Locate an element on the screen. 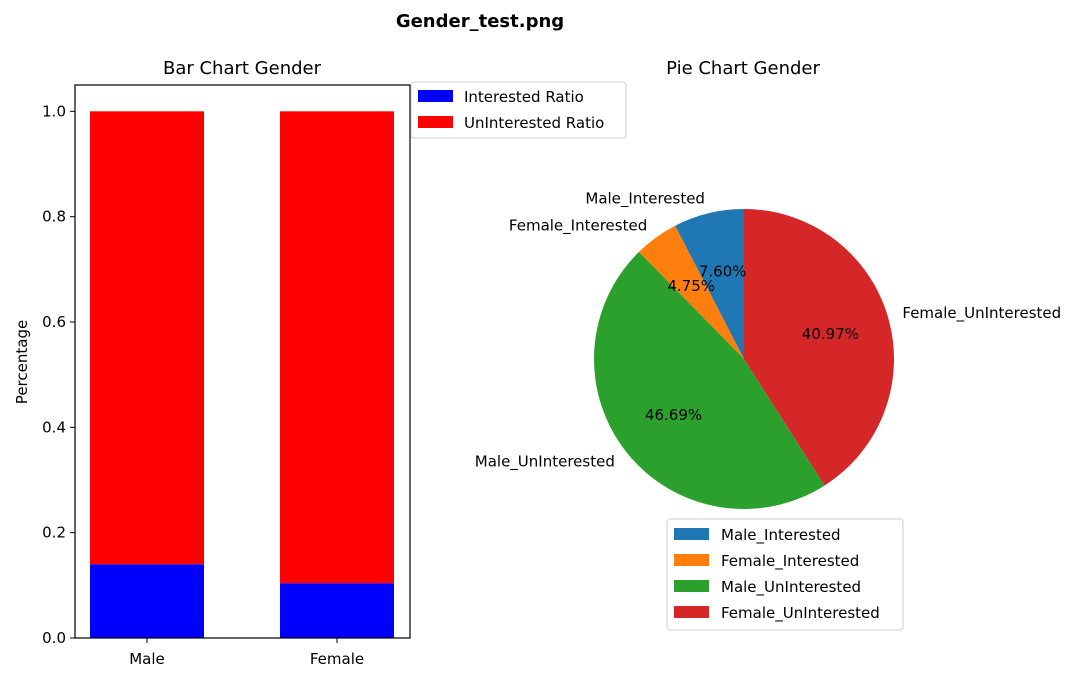 The width and height of the screenshot is (1089, 680). legend-label: Interested Ratio is located at coordinates (524, 97).